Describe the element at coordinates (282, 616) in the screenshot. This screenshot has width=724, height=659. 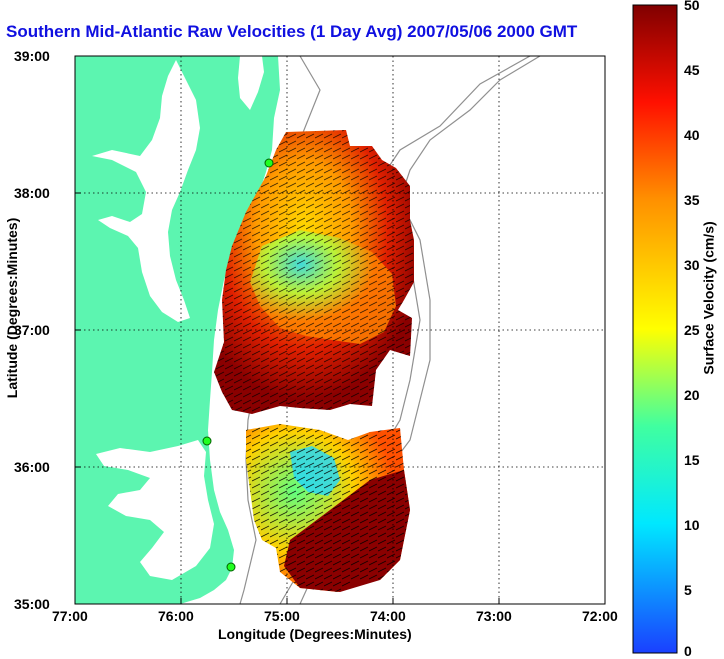
I see `xtick-2: 75:00` at that location.